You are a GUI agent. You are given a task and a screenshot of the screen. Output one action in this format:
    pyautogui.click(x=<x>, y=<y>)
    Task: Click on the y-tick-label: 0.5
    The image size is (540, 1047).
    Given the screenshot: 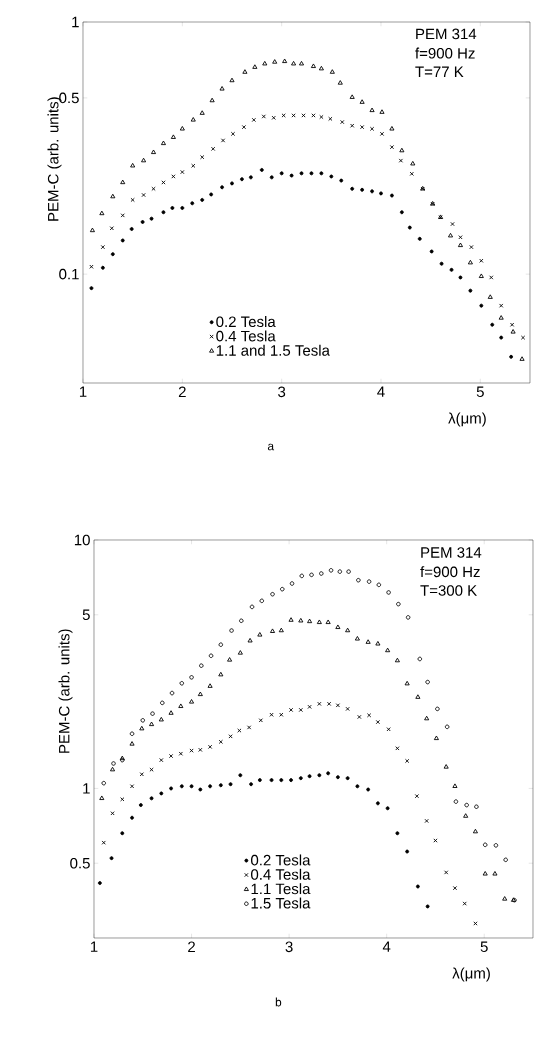 What is the action you would take?
    pyautogui.click(x=80, y=863)
    